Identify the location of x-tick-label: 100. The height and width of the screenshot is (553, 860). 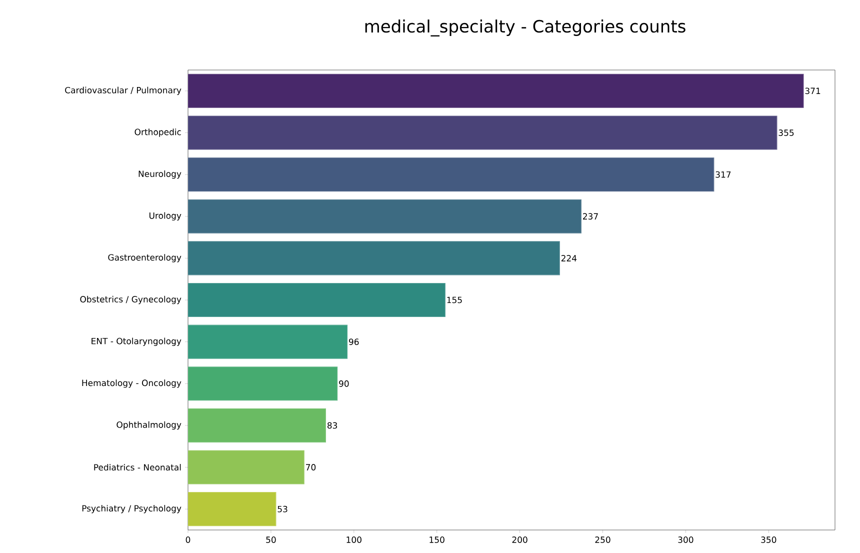
(354, 539).